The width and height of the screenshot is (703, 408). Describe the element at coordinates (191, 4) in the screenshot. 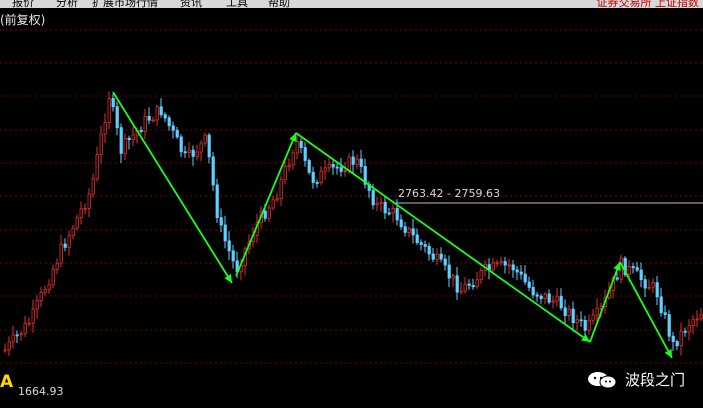

I see `menu-item-news: 资讯` at that location.